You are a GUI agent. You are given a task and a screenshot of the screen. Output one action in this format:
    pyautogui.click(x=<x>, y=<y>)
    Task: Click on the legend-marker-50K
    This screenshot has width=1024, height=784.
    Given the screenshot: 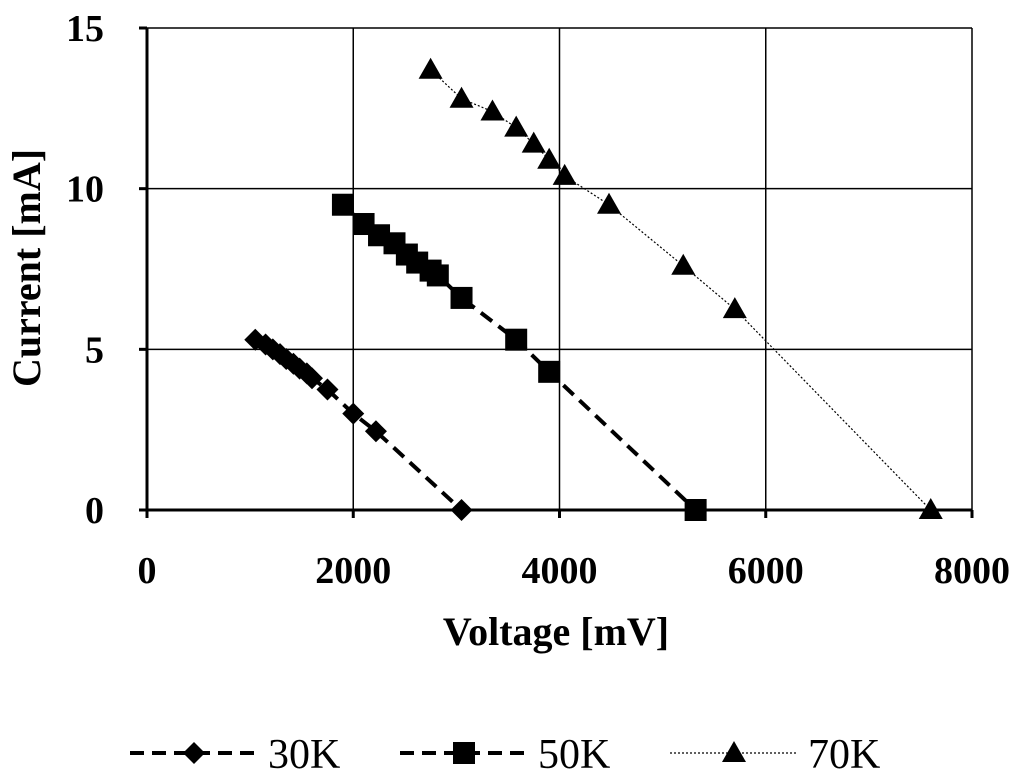 What is the action you would take?
    pyautogui.click(x=464, y=753)
    